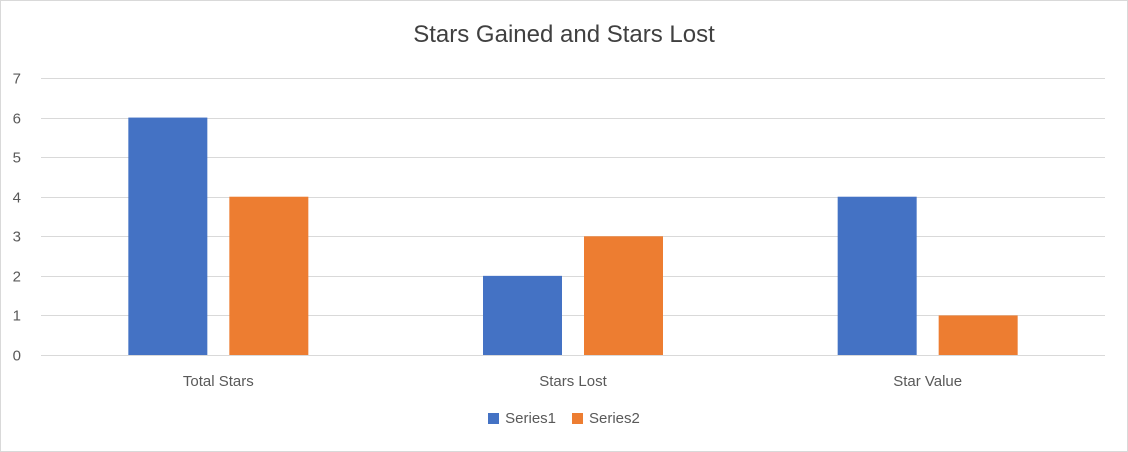 The image size is (1128, 452). Describe the element at coordinates (17, 158) in the screenshot. I see `y-tick-label-5: 5` at that location.